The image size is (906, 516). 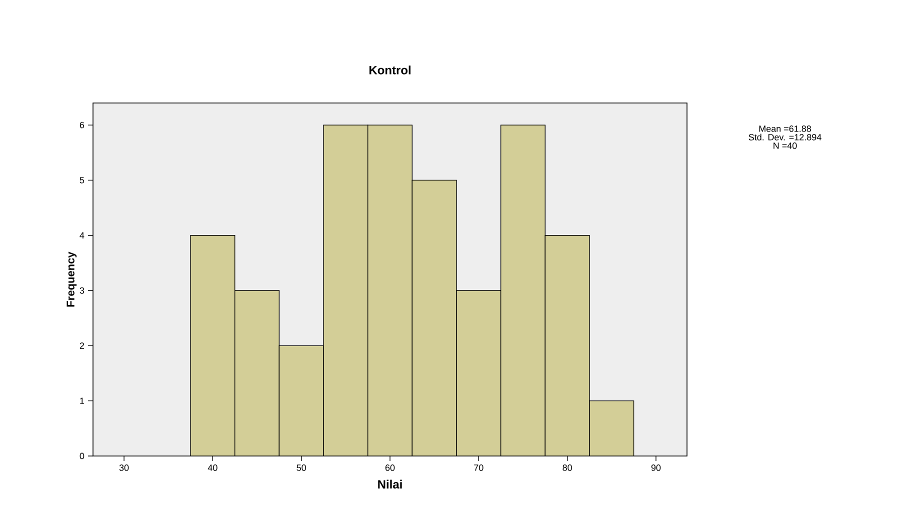 What do you see at coordinates (124, 467) in the screenshot?
I see `x-tick-label: 30` at bounding box center [124, 467].